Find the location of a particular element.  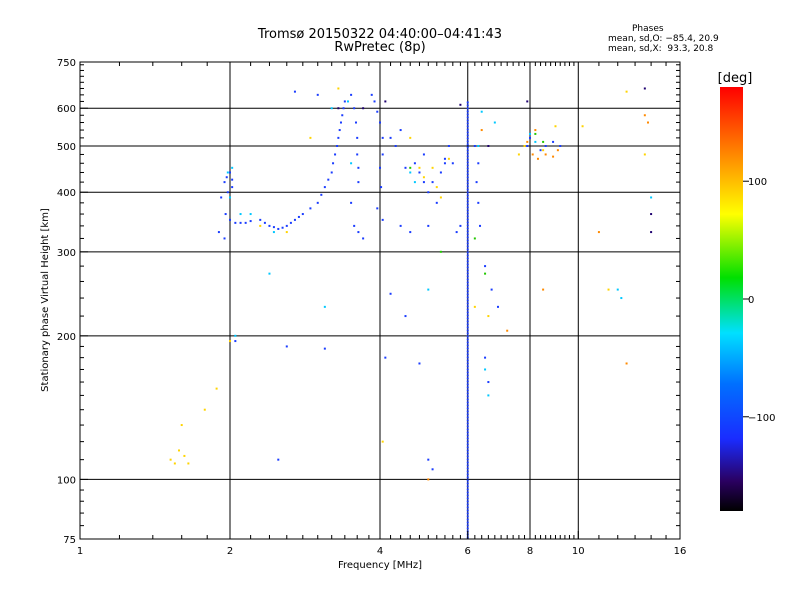

x-tick-label: 1 is located at coordinates (80, 551).